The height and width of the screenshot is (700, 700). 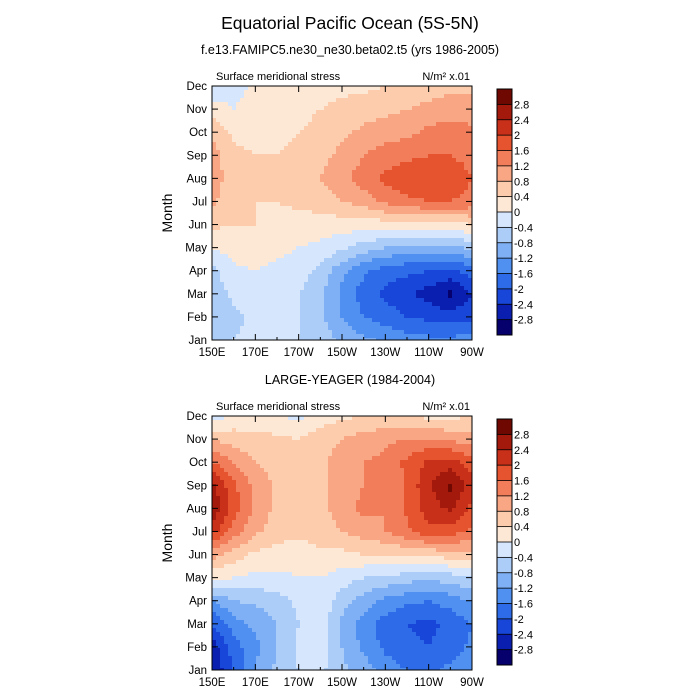 What do you see at coordinates (504, 97) in the screenshot?
I see `colorbar-swatch` at bounding box center [504, 97].